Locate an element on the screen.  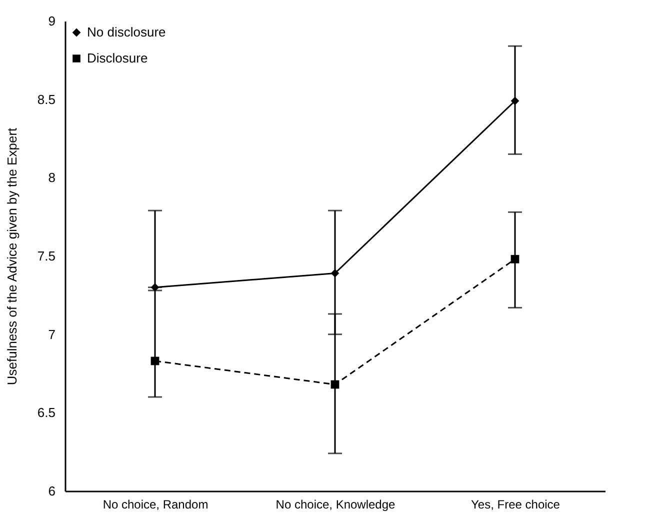
y-tick-label: 6.5 is located at coordinates (46, 412).